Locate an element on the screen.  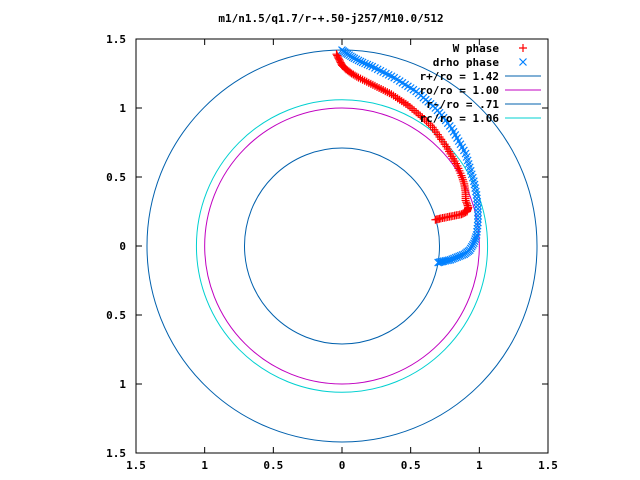
circle-r is located at coordinates (342, 246).